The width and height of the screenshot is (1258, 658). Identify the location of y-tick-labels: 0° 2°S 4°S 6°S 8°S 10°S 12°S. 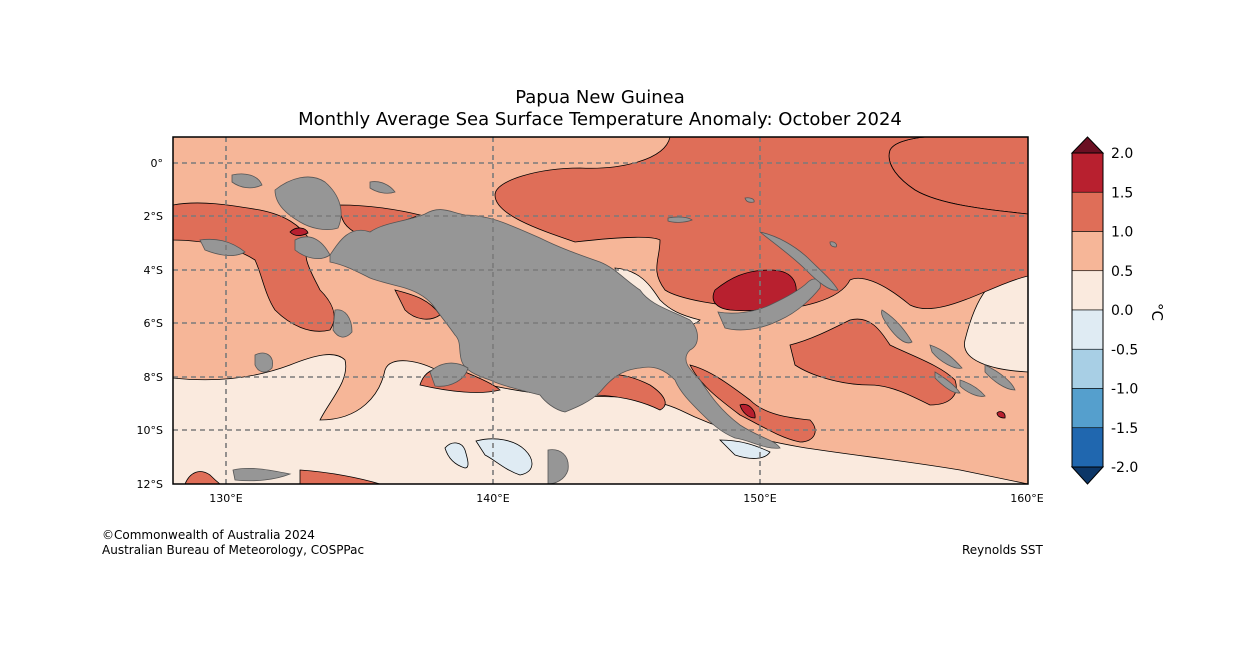
(150, 324).